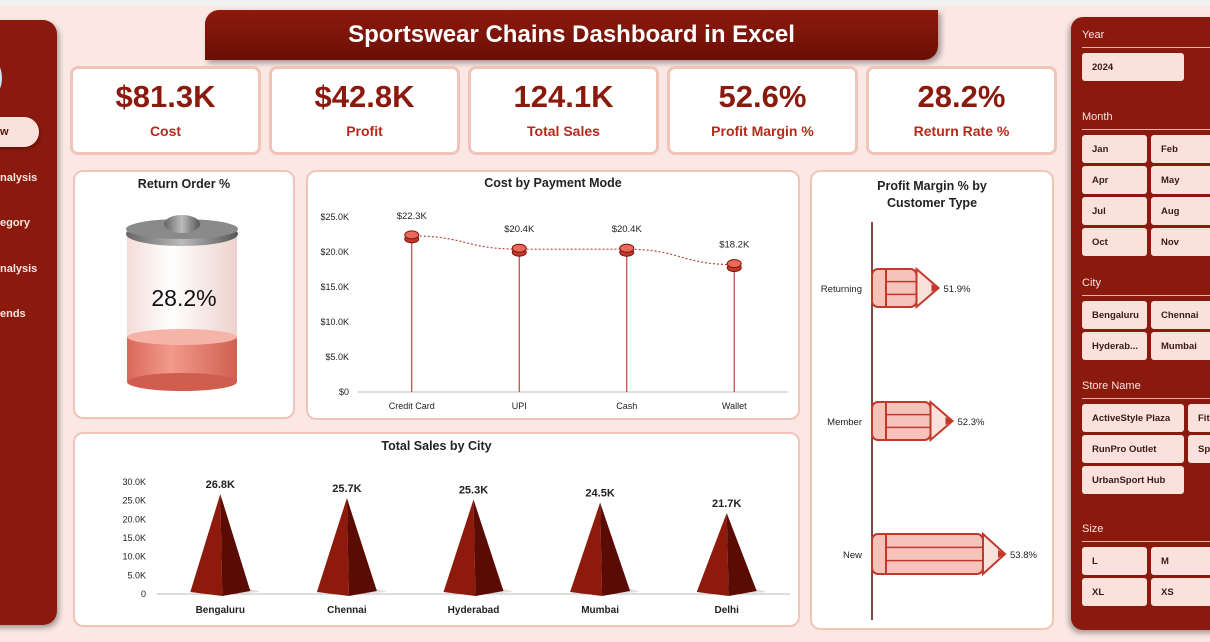  What do you see at coordinates (436, 446) in the screenshot?
I see `chart-title: Total Sales by City` at bounding box center [436, 446].